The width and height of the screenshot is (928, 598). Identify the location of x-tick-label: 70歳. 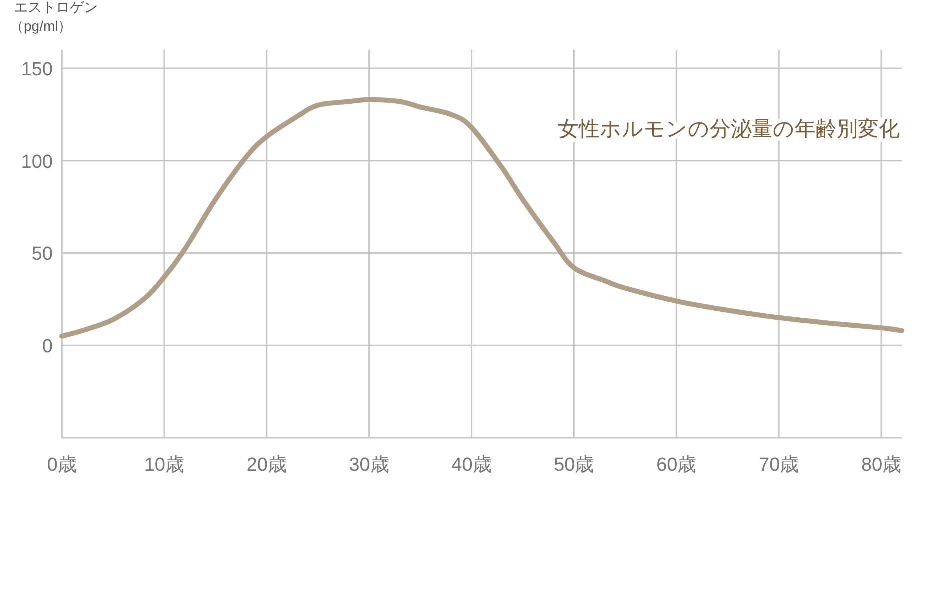
(779, 465).